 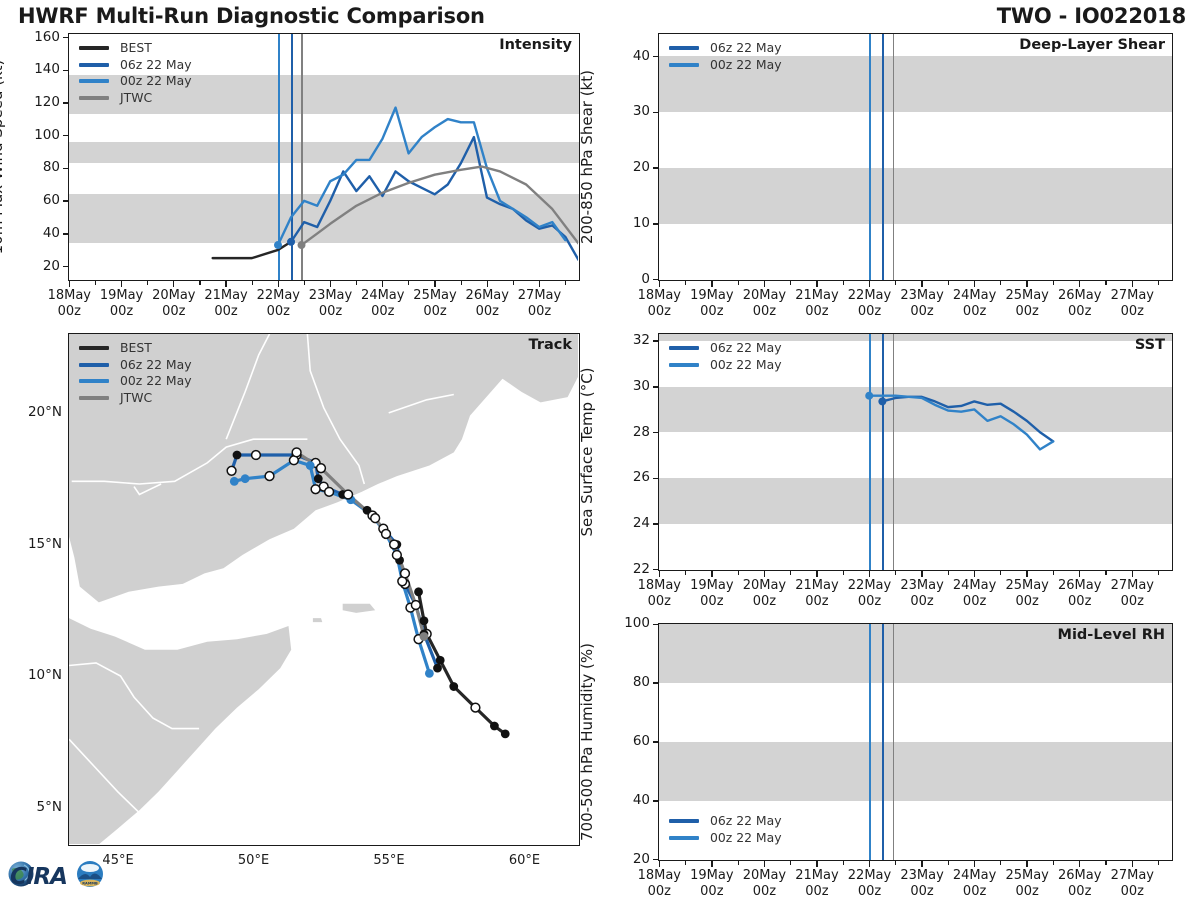 What do you see at coordinates (587, 157) in the screenshot?
I see `y-axis-title-deep-layer-shear: 200-850 hPa Shear (kt)` at bounding box center [587, 157].